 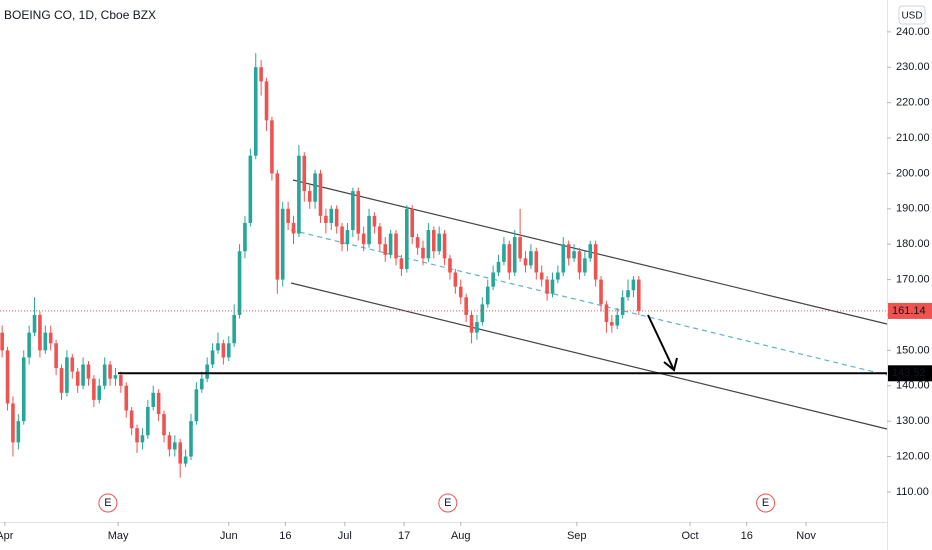 What do you see at coordinates (913, 350) in the screenshot?
I see `y-tick-label: 150.00` at bounding box center [913, 350].